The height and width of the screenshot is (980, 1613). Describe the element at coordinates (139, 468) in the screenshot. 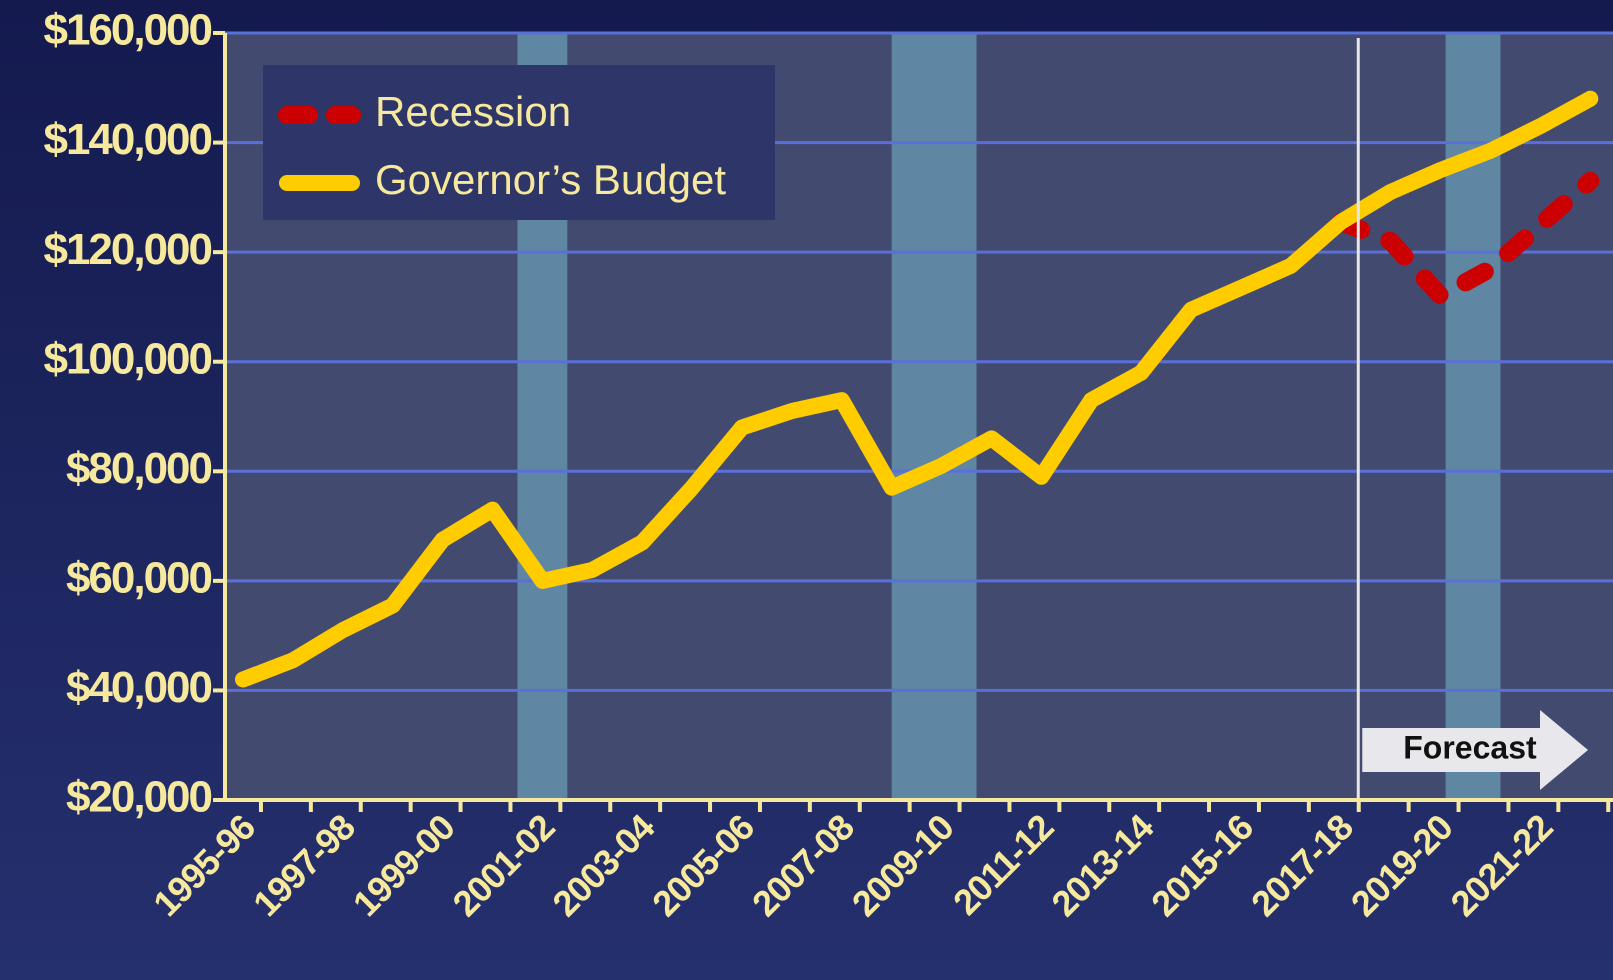

I see `y-tick-label: $80,000` at that location.